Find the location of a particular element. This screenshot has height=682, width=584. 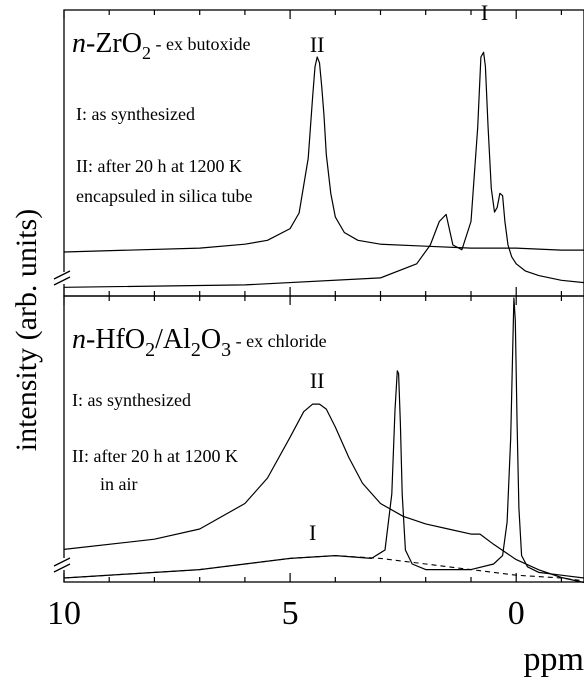

panel-top-compound: n-ZrO2 - ex butoxide is located at coordinates (161, 45).